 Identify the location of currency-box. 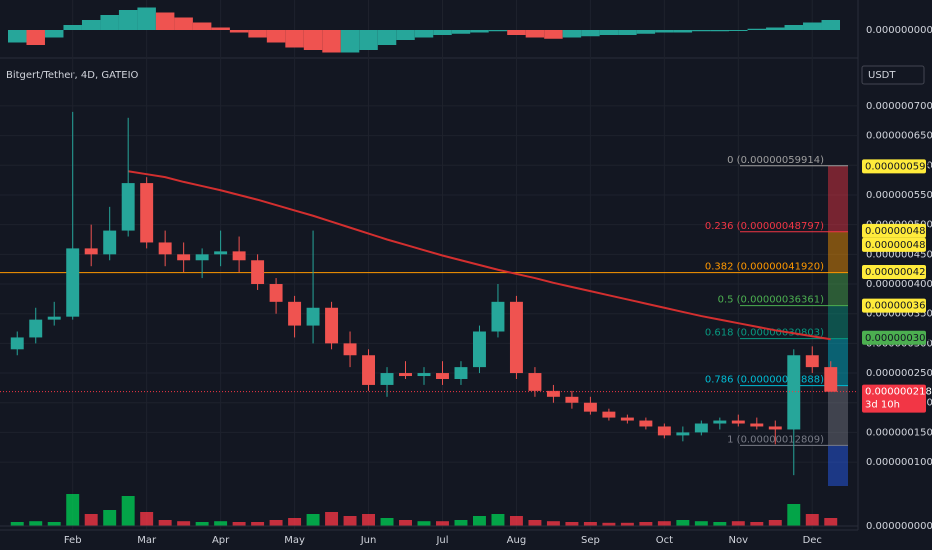
(893, 75).